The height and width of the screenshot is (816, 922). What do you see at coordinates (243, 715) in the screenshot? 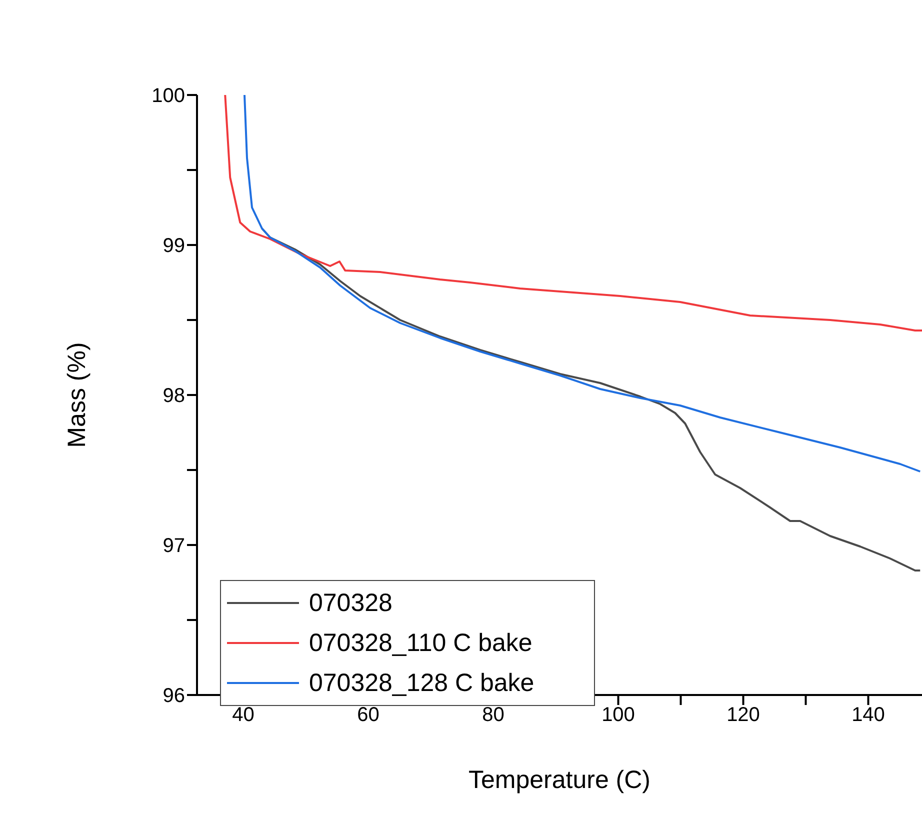
I see `x-tick-label: 40` at bounding box center [243, 715].